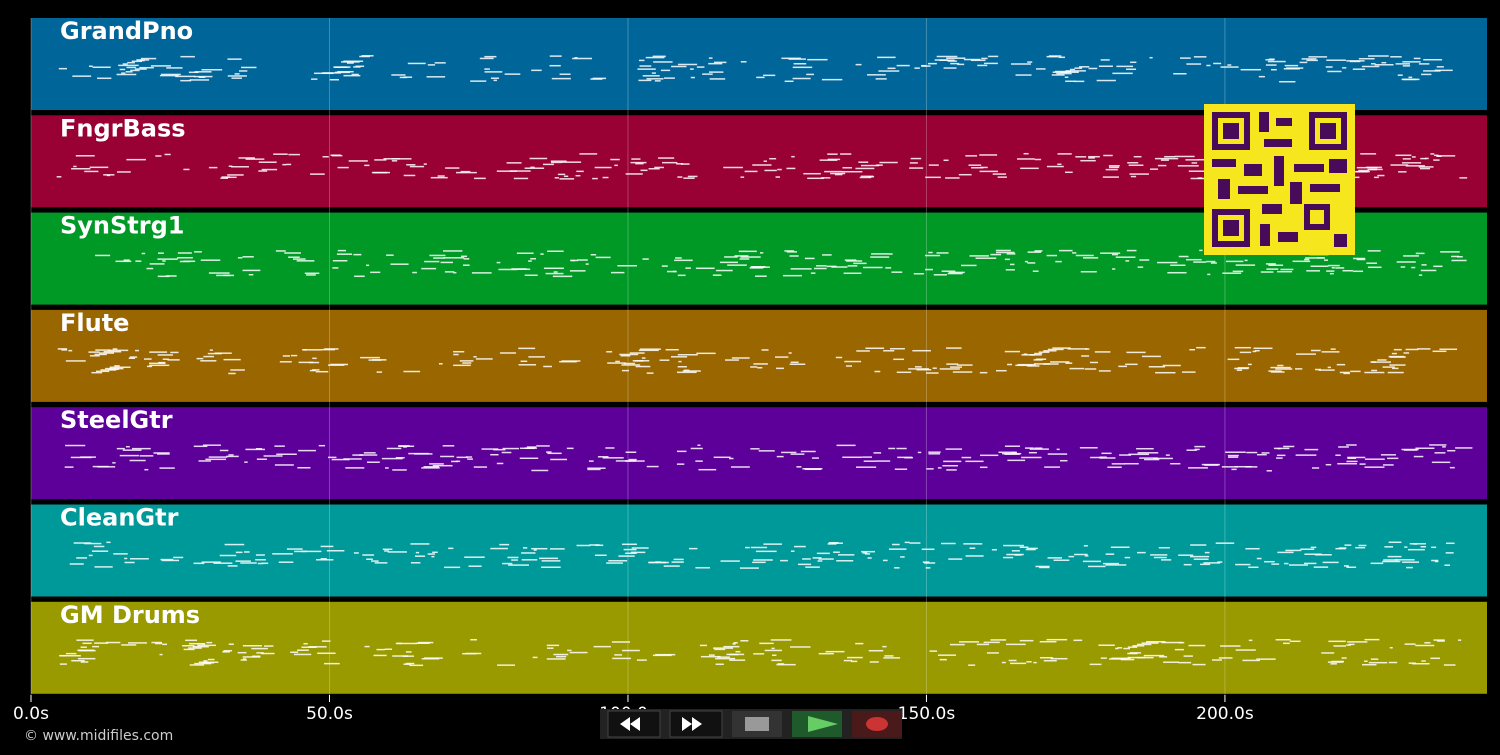 The image size is (1500, 755). Describe the element at coordinates (696, 724) in the screenshot. I see `forward-button` at that location.